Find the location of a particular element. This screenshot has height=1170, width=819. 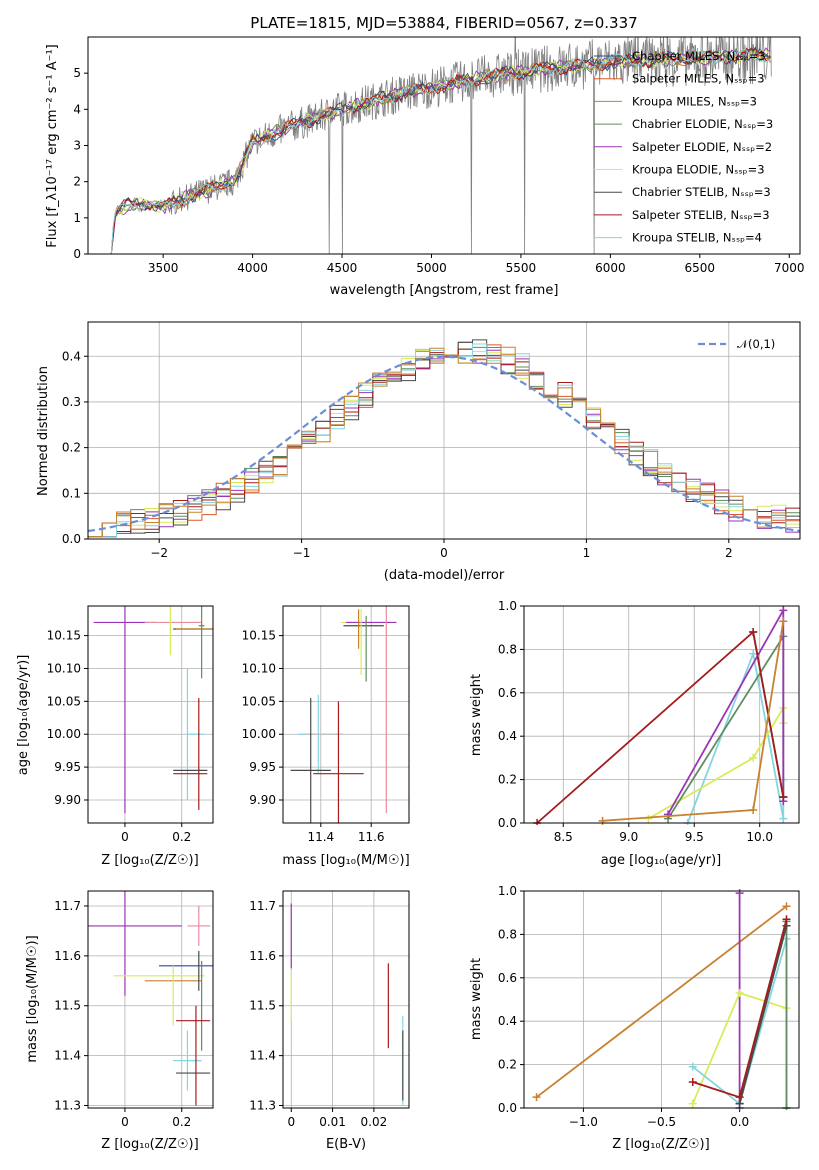

legend-normal-label: 𝒩(0,1) is located at coordinates (756, 344).